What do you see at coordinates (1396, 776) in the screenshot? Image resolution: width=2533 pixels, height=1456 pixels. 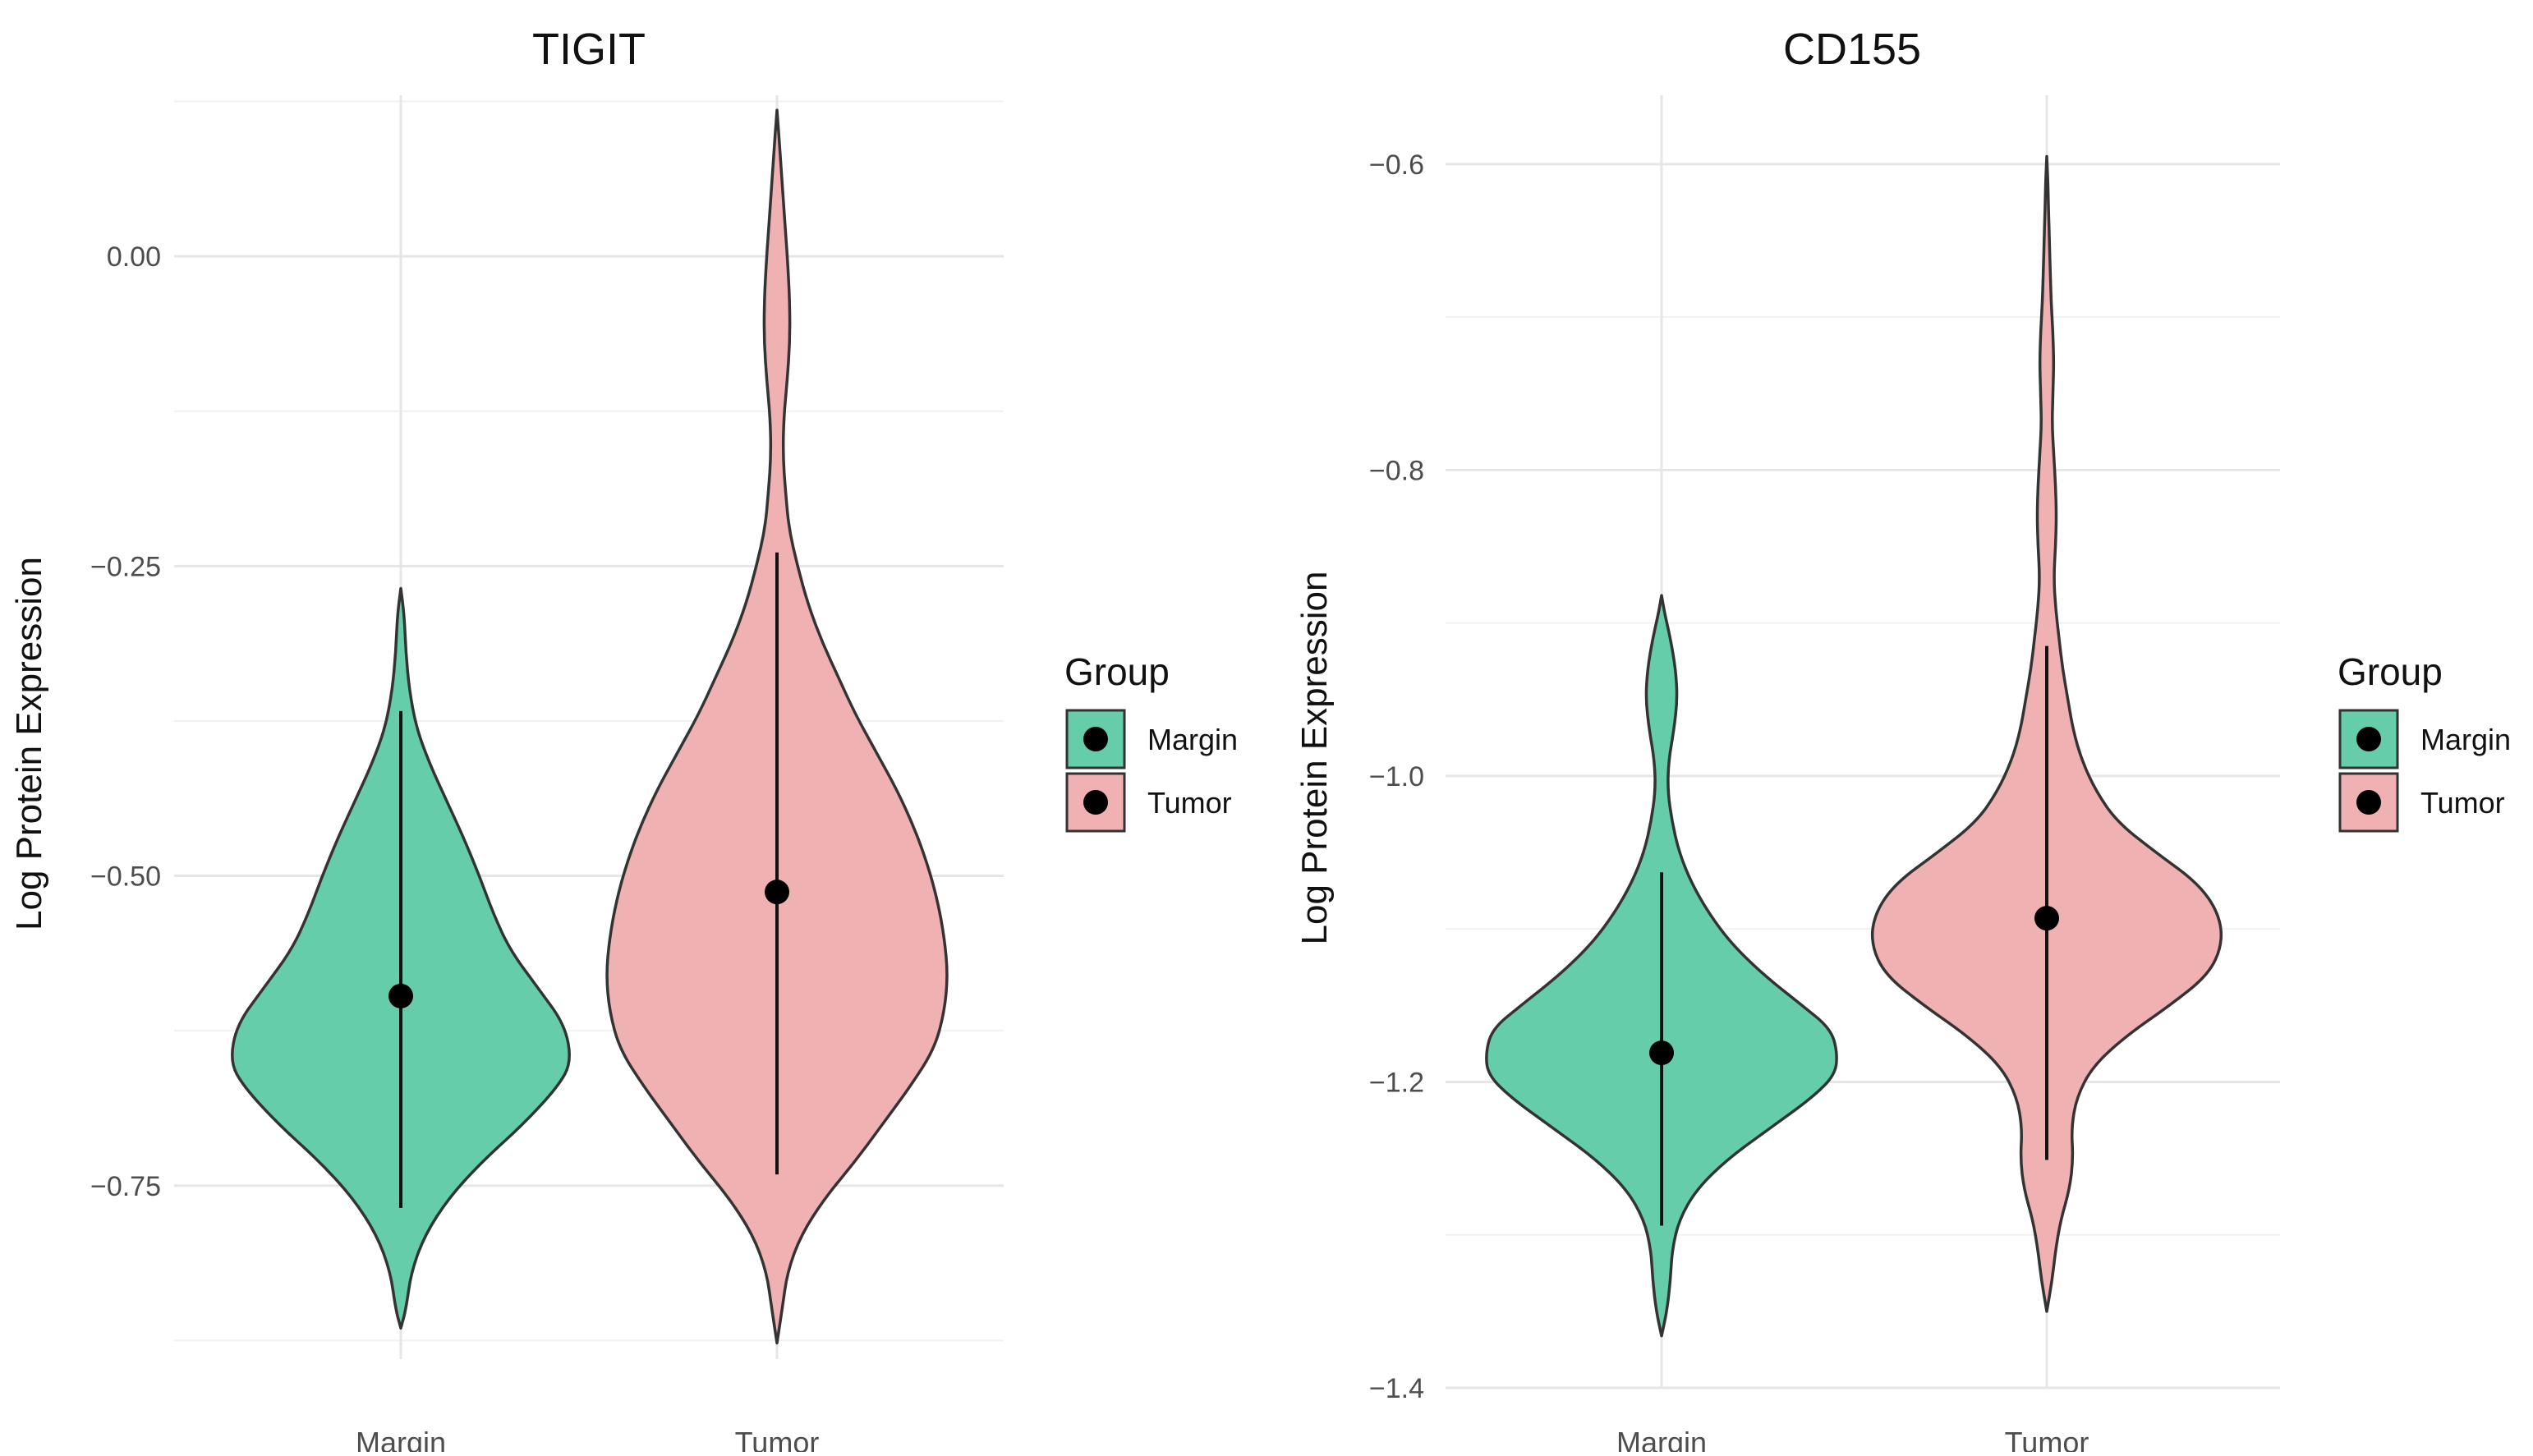 I see `y-tick-label: −1.0` at bounding box center [1396, 776].